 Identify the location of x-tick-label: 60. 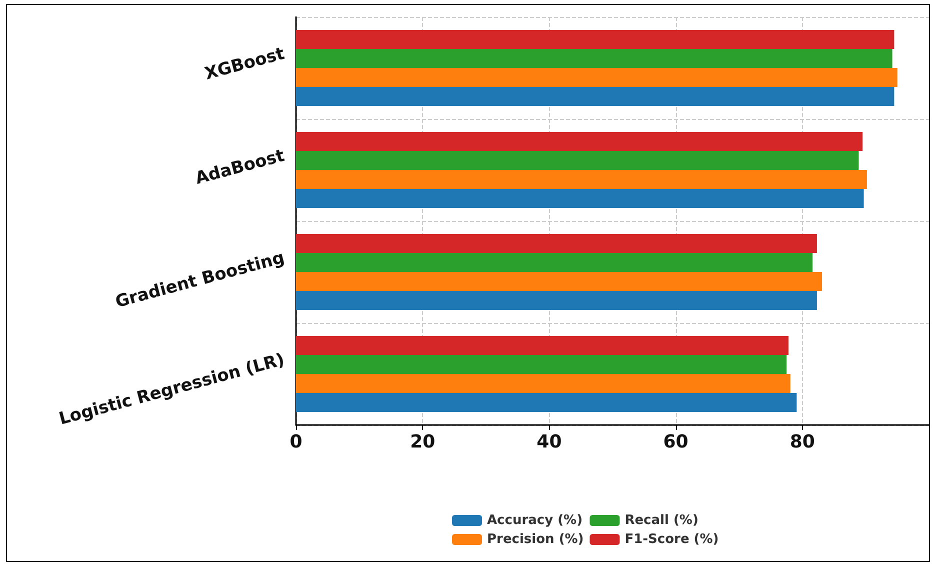
(675, 442).